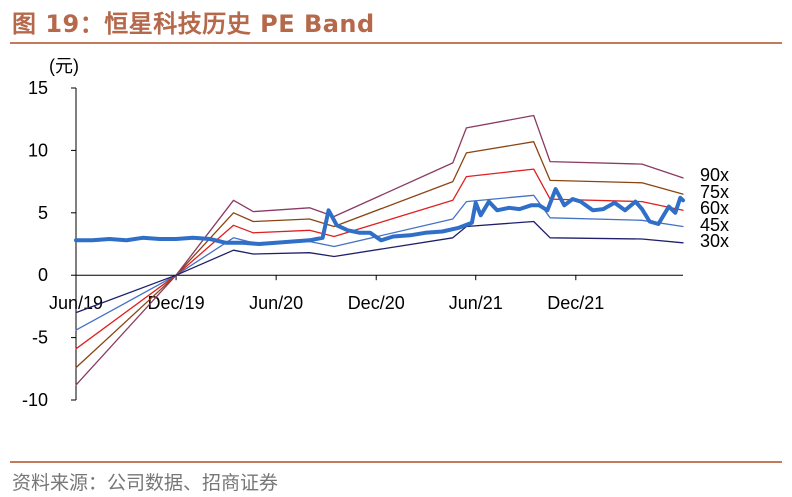 This screenshot has width=792, height=497. I want to click on x-tick-label: Jun/21, so click(476, 303).